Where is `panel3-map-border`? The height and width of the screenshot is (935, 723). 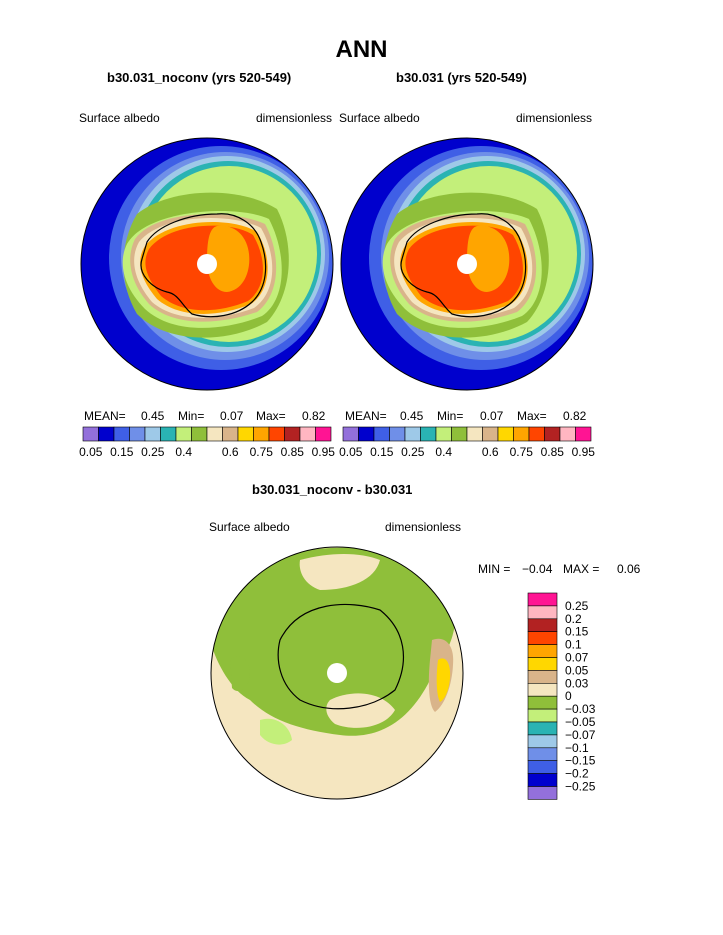 panel3-map-border is located at coordinates (337, 673).